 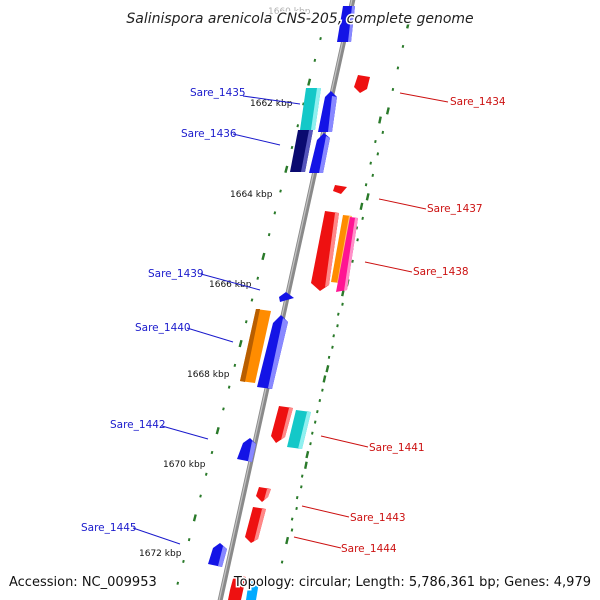 What do you see at coordinates (332, 114) in the screenshot?
I see `gene-blue-1435-shade` at bounding box center [332, 114].